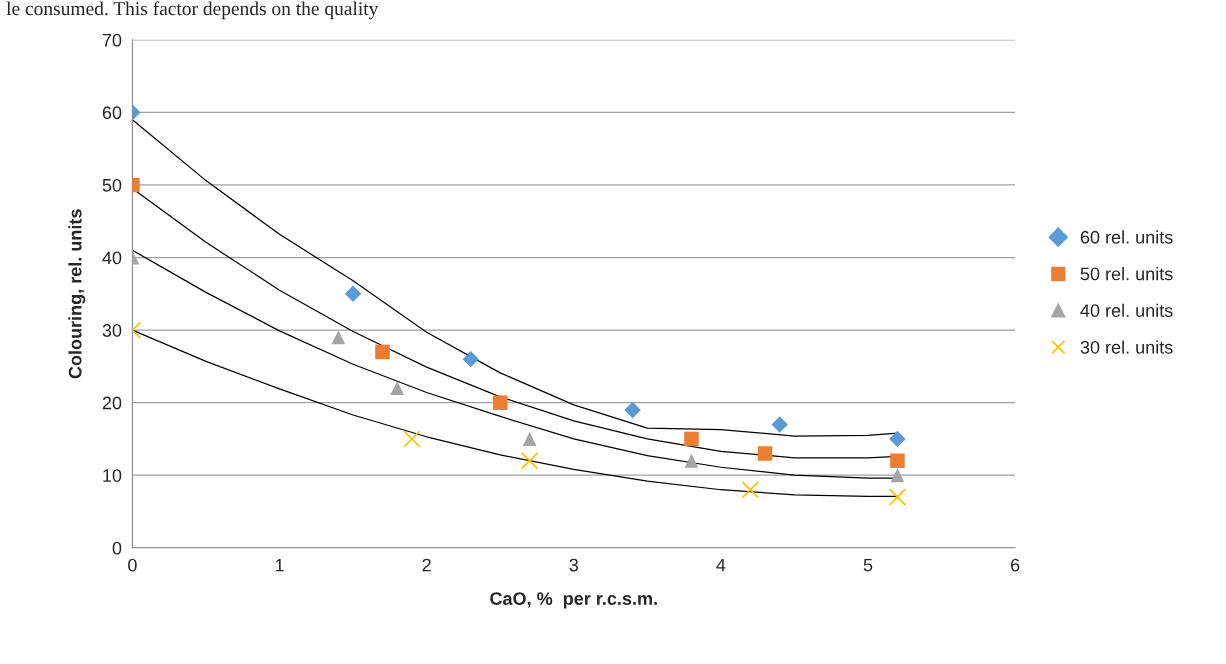  Describe the element at coordinates (112, 258) in the screenshot. I see `y-tick-label: 40` at that location.